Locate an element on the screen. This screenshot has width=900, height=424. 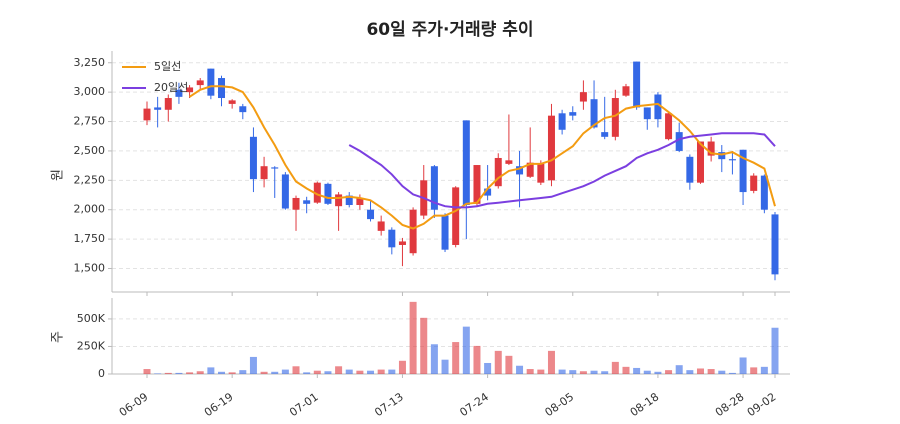
y-tick-label: 500K is located at coordinates (91, 318).